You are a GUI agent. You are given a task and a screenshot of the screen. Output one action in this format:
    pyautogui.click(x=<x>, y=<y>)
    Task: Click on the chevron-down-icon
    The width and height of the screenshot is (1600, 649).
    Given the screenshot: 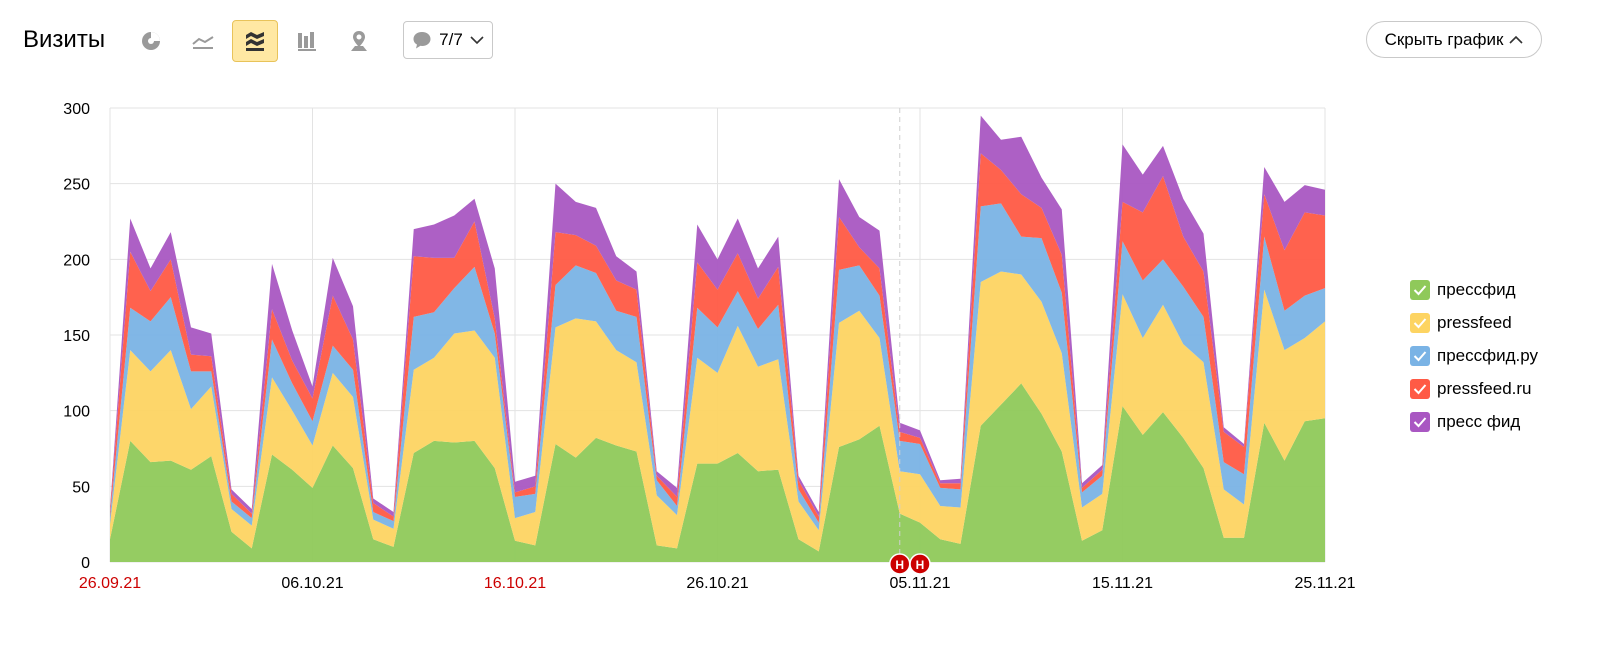 What is the action you would take?
    pyautogui.click(x=477, y=40)
    